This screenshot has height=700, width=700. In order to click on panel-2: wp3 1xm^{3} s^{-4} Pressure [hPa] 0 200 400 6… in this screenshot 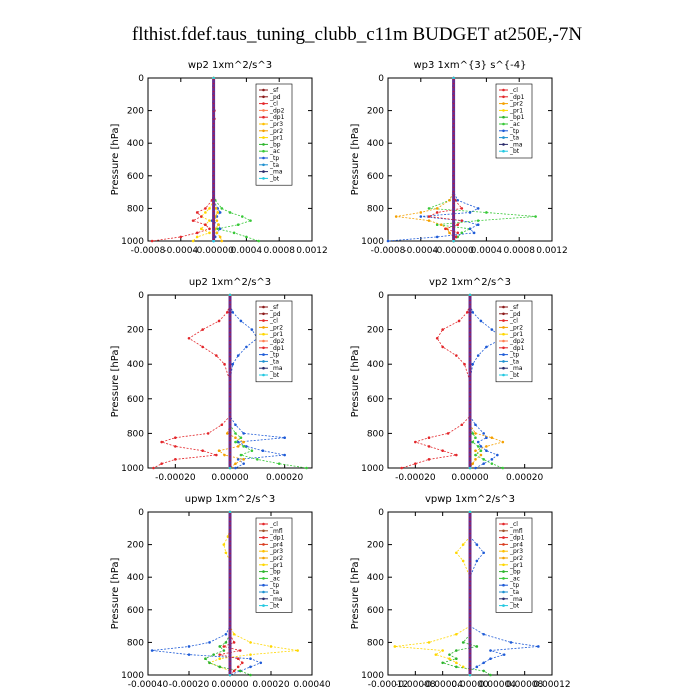, I will do `click(459, 158)`.